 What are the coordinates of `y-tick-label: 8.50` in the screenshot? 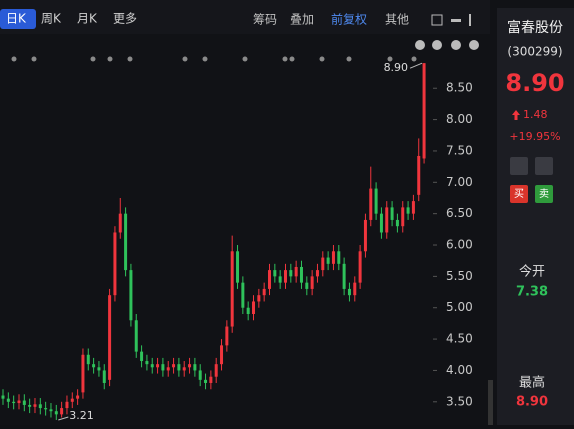 It's located at (459, 88).